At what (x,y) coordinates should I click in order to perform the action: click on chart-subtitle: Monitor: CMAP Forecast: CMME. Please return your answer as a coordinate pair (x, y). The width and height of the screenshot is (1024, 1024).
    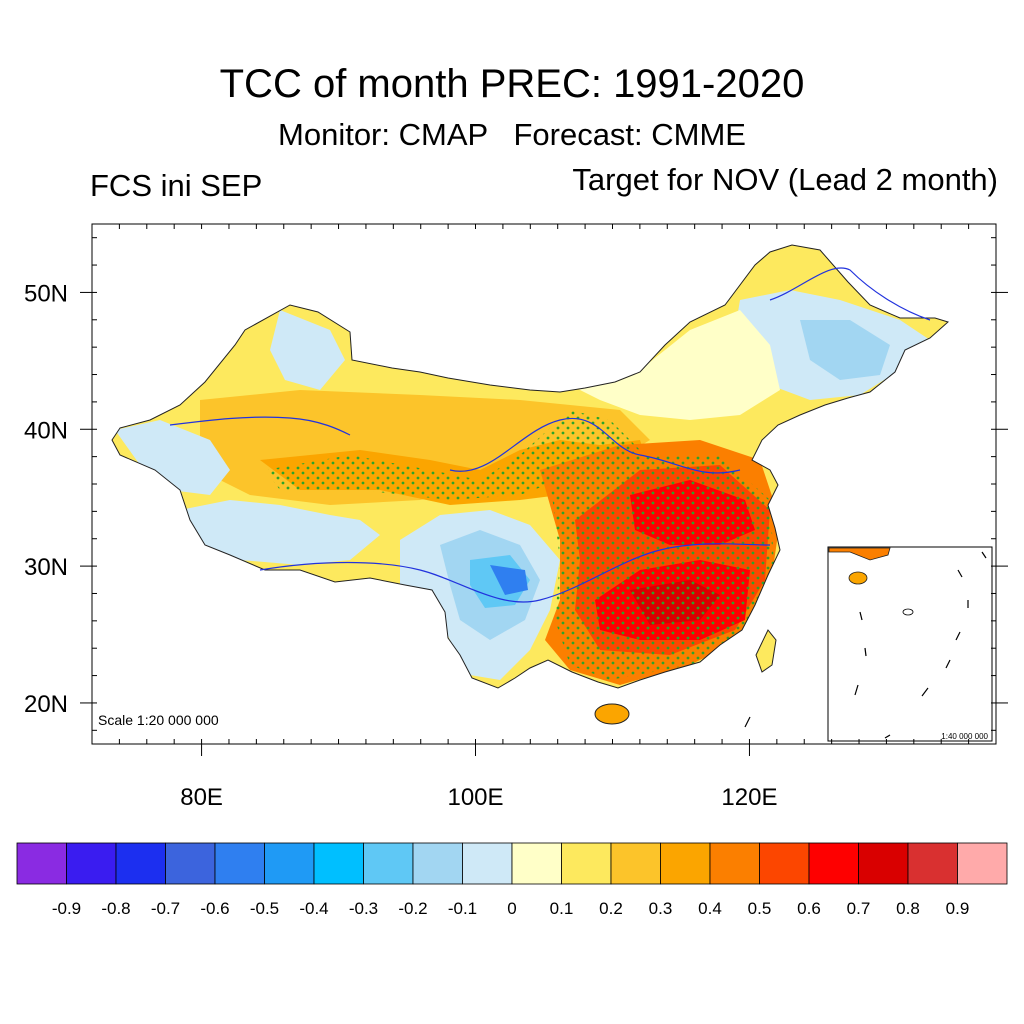
    Looking at the image, I should click on (512, 134).